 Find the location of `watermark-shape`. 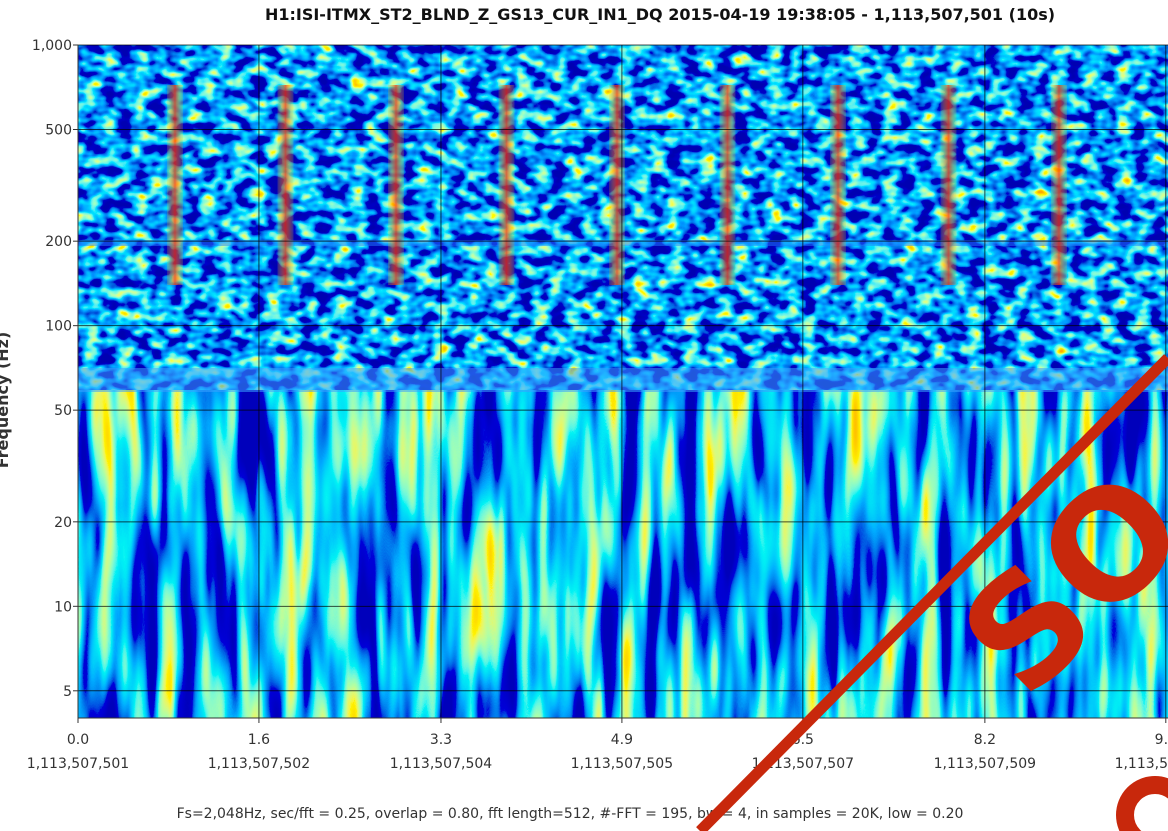

watermark-shape is located at coordinates (1142, 803).